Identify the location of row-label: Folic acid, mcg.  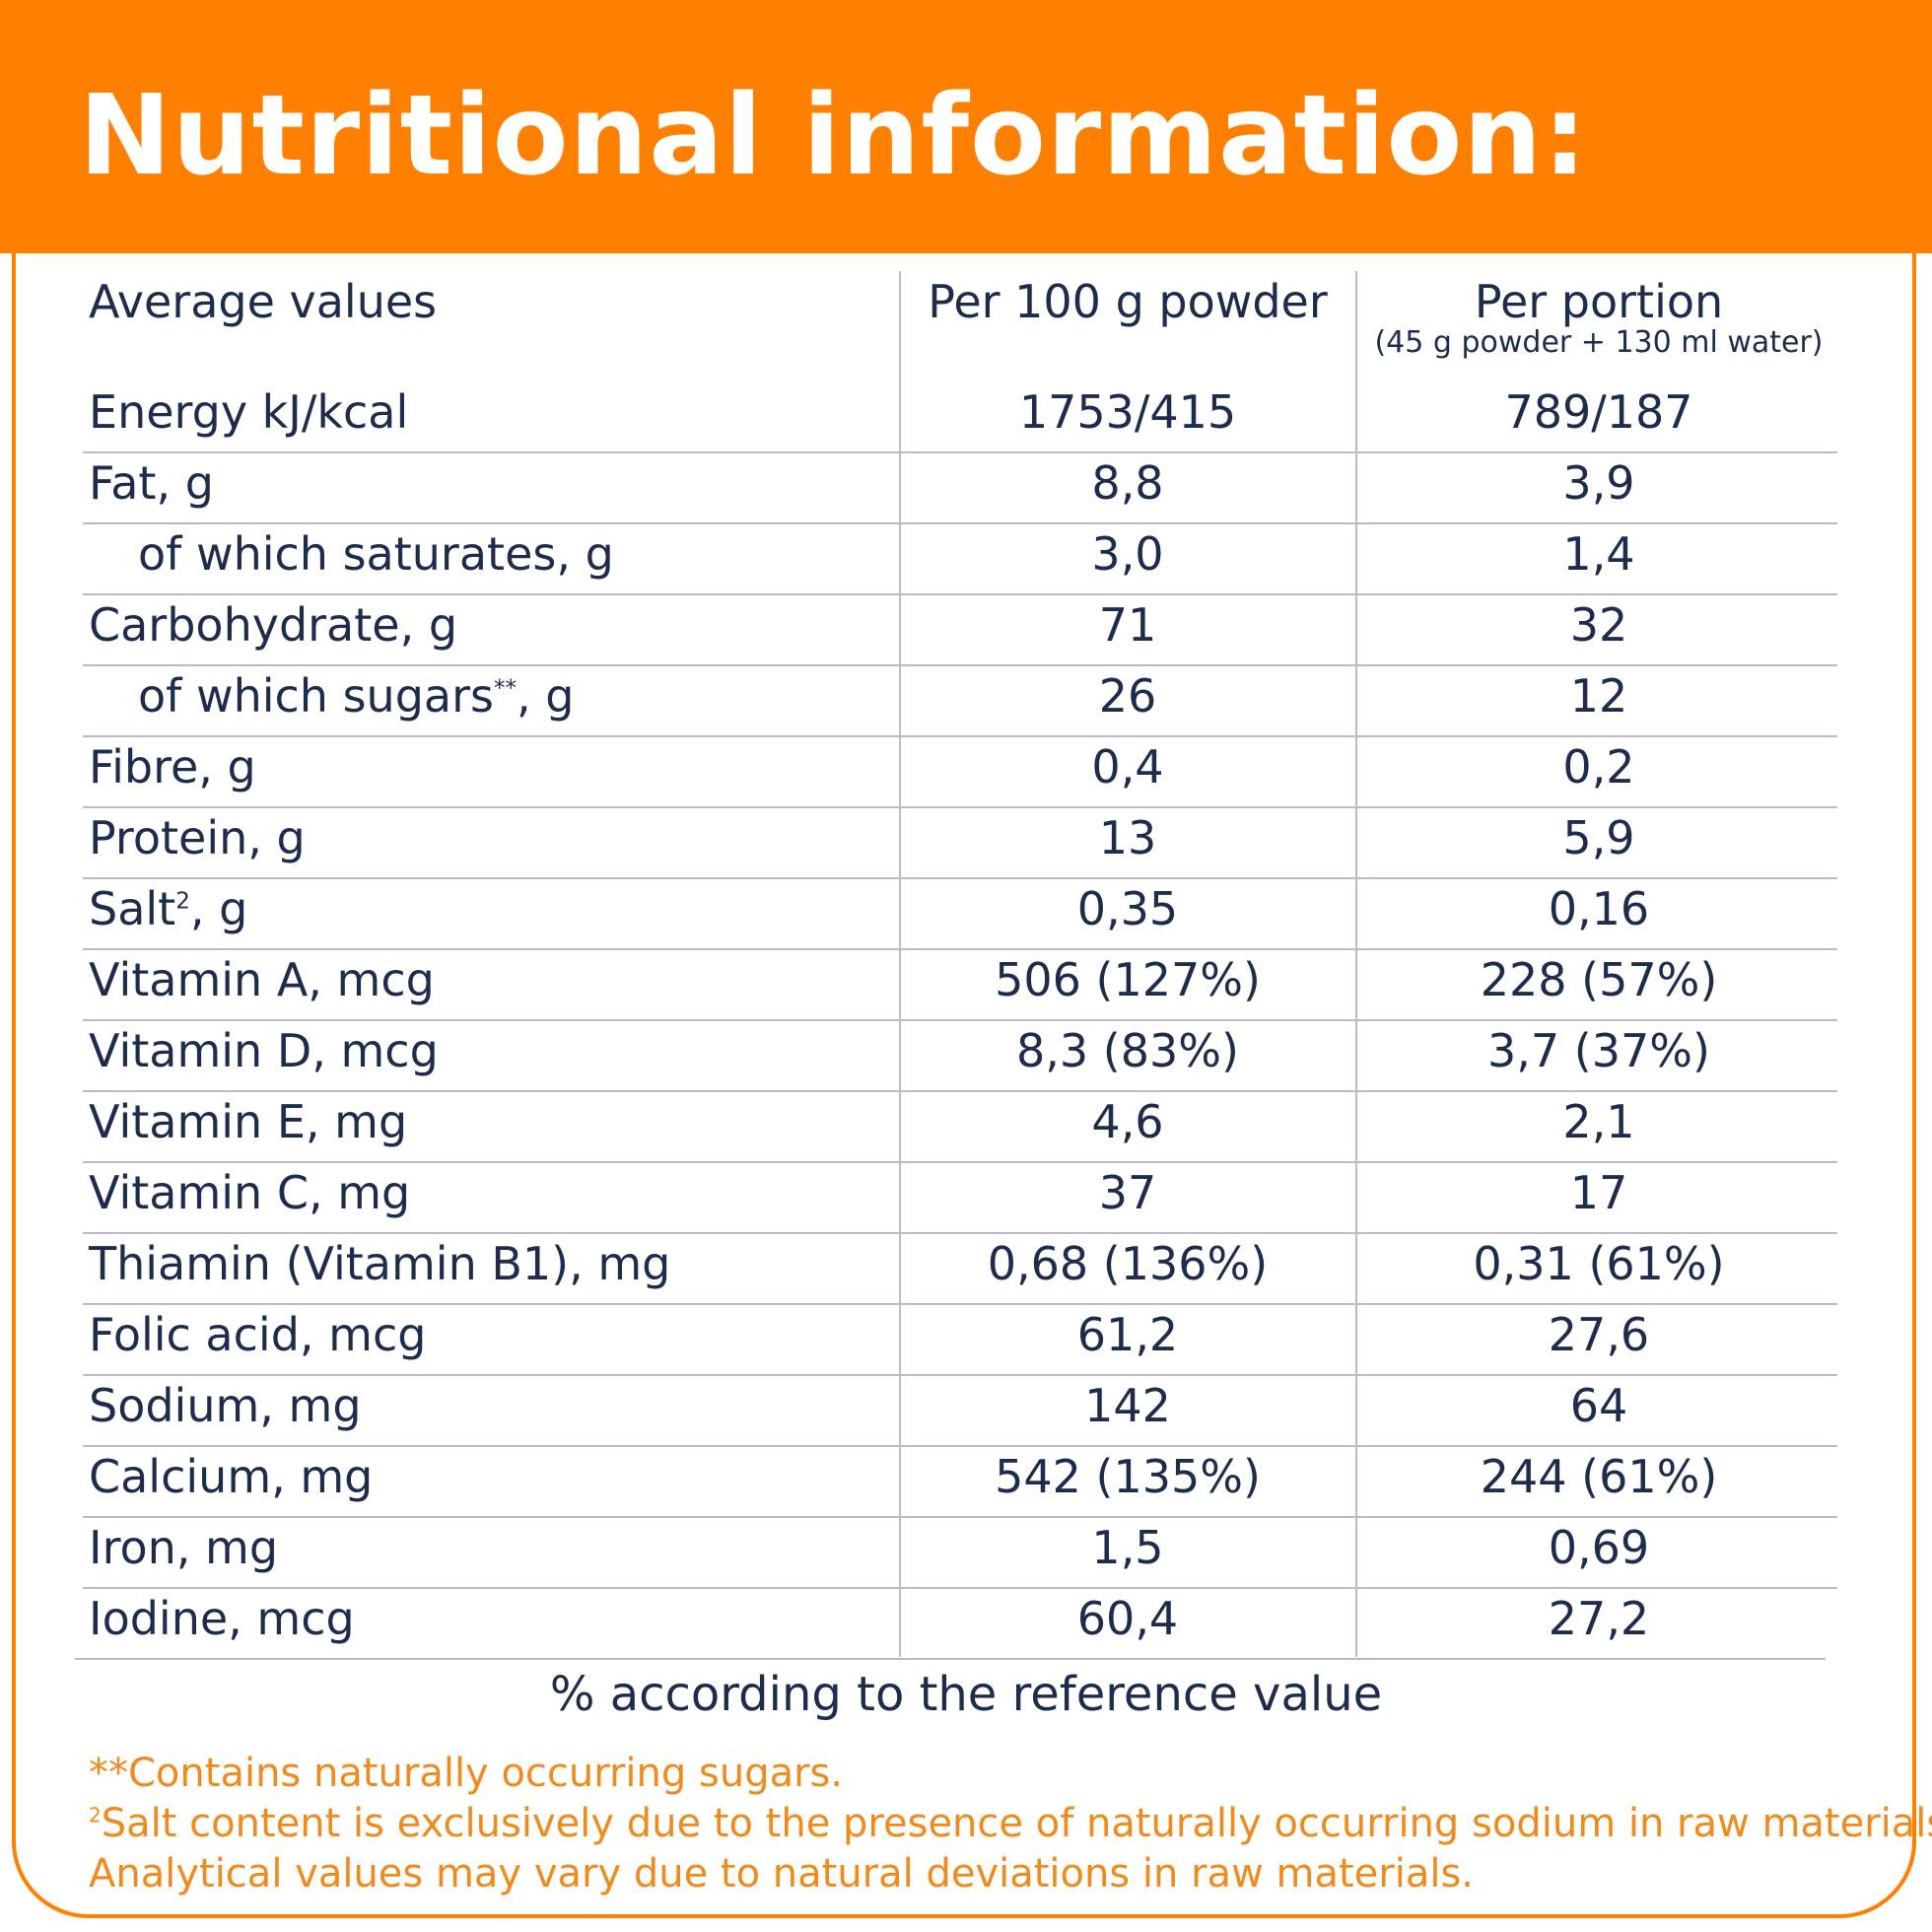
(258, 1335).